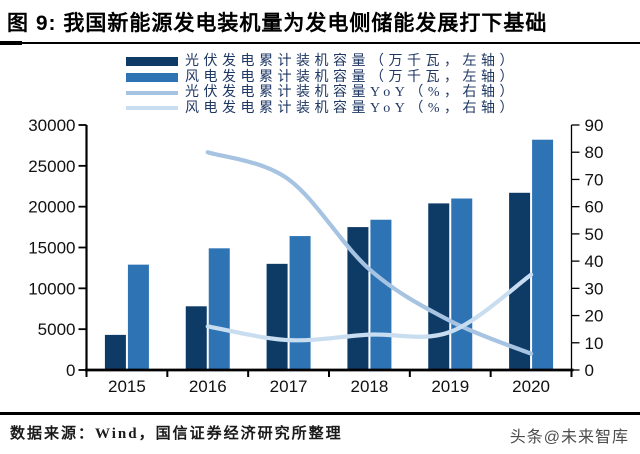 This screenshot has width=640, height=454. What do you see at coordinates (127, 386) in the screenshot?
I see `x-axis-category-label: 2015` at bounding box center [127, 386].